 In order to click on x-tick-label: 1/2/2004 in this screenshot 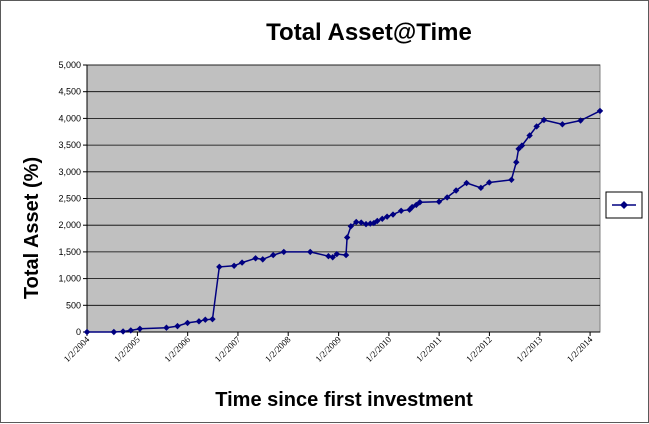, I will do `click(77, 349)`.